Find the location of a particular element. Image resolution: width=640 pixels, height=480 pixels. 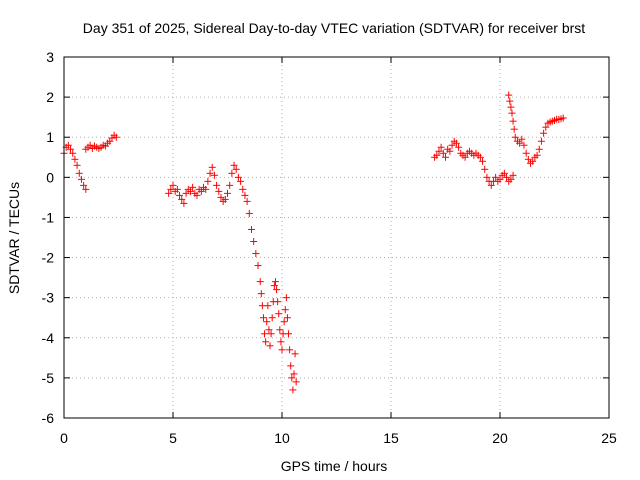

y-tick-label: -3 is located at coordinates (48, 298).